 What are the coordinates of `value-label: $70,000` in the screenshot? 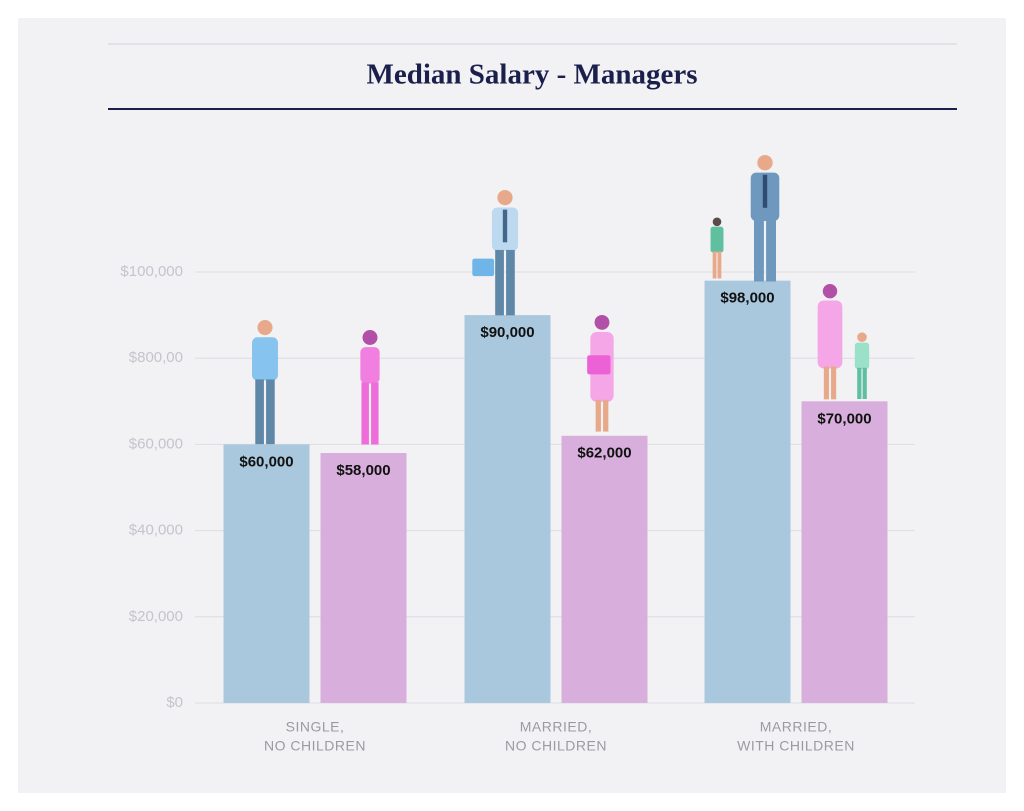 It's located at (844, 418).